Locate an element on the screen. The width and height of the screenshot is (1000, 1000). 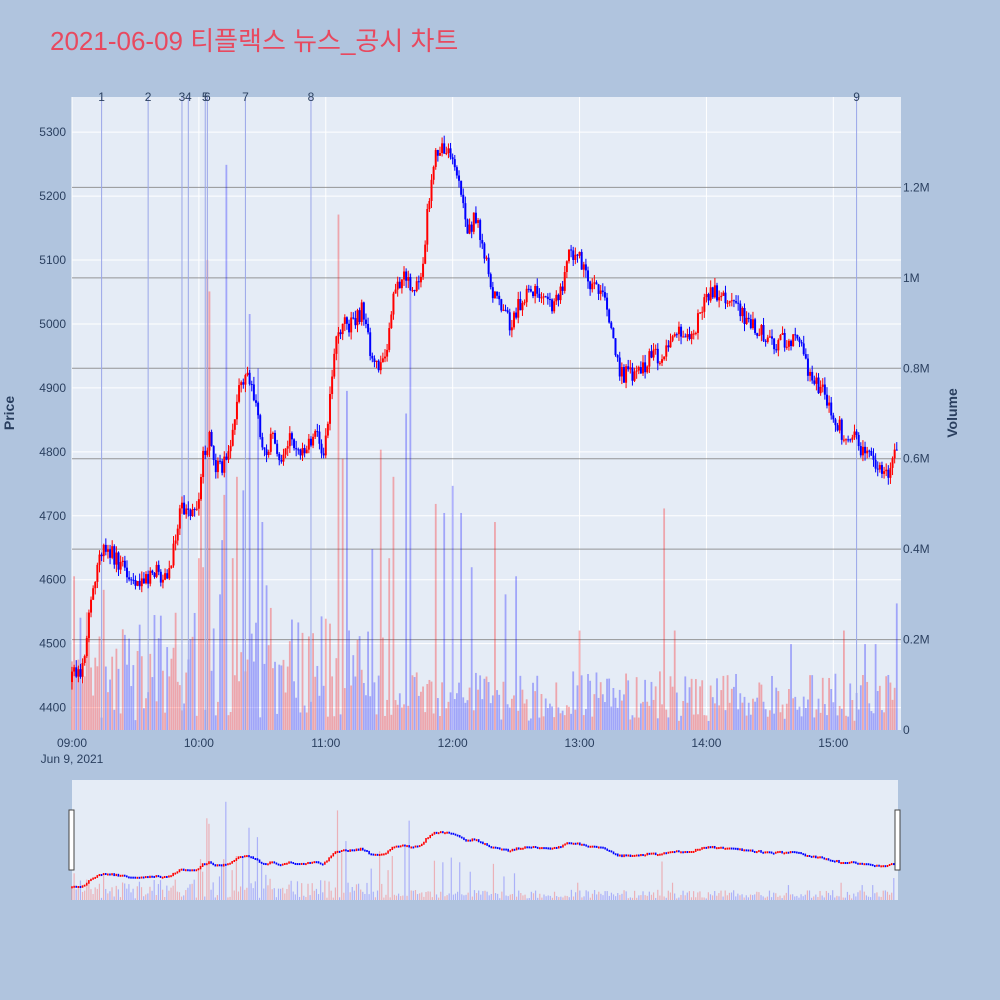
date-label: Jun 9, 2021 is located at coordinates (72, 759).